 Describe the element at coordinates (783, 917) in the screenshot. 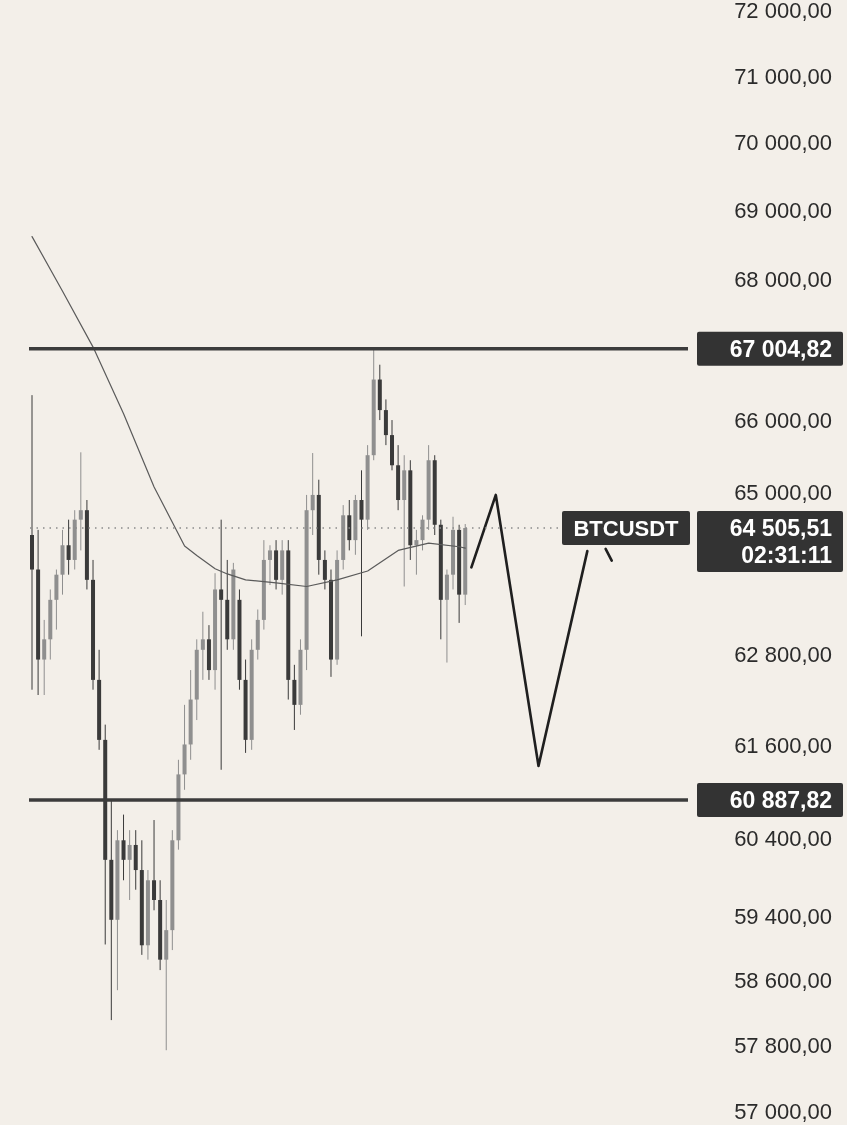

I see `y-tick-label: 59 400,00` at that location.